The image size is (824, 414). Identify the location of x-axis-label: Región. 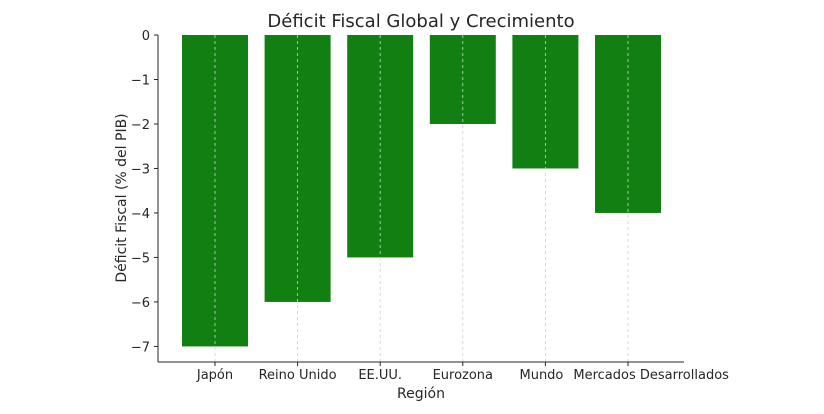
(421, 394).